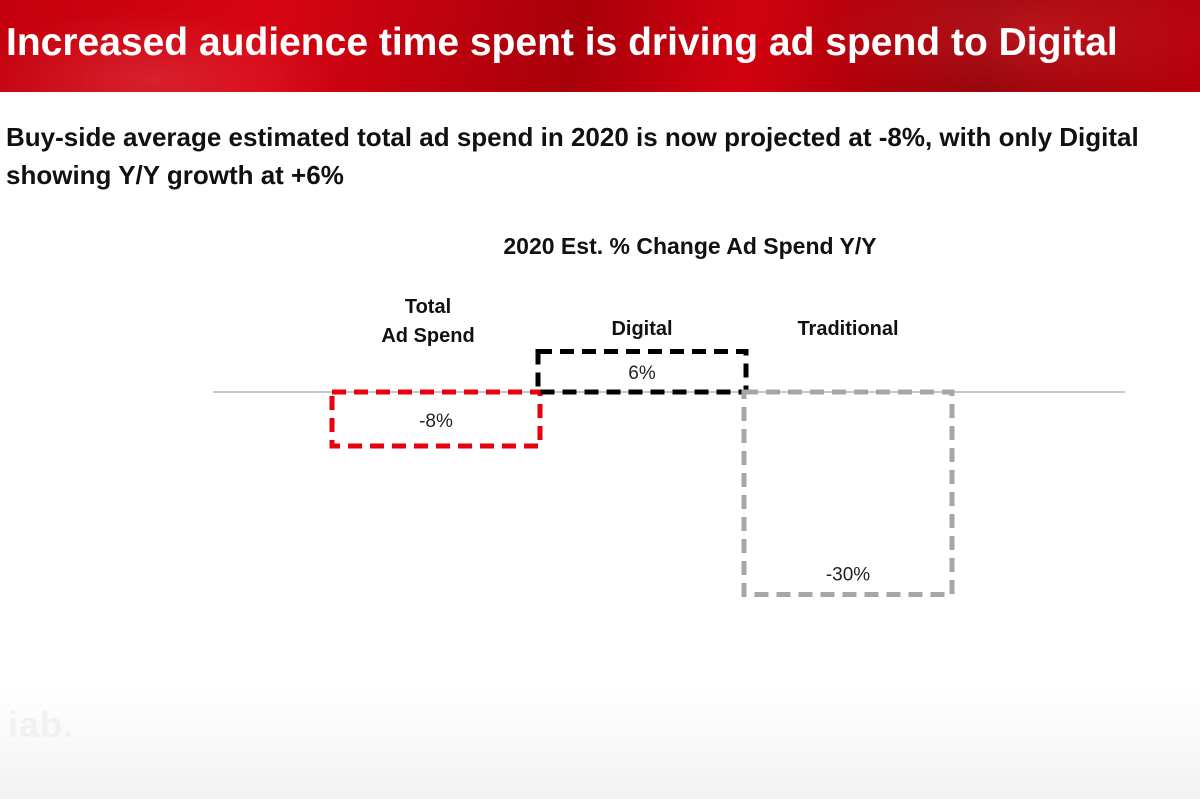 The width and height of the screenshot is (1200, 799). I want to click on banner-decoration, so click(1010, 46).